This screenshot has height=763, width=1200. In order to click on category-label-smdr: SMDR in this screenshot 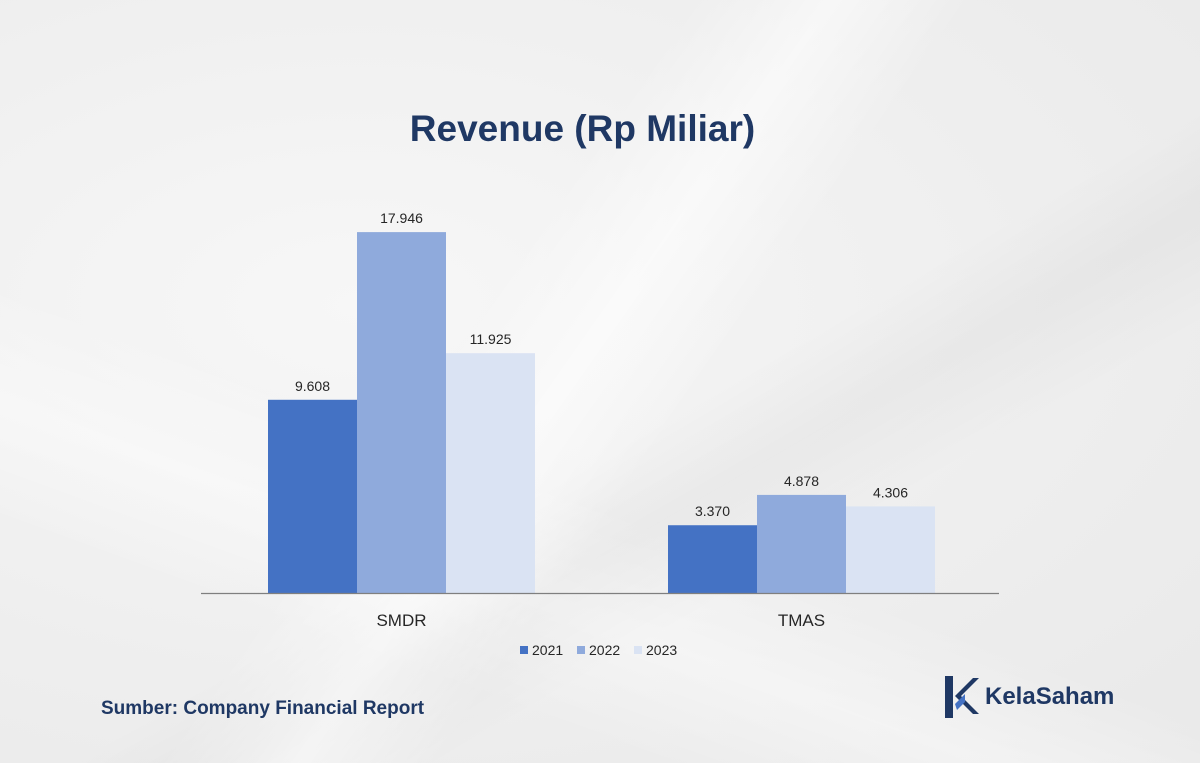, I will do `click(401, 620)`.